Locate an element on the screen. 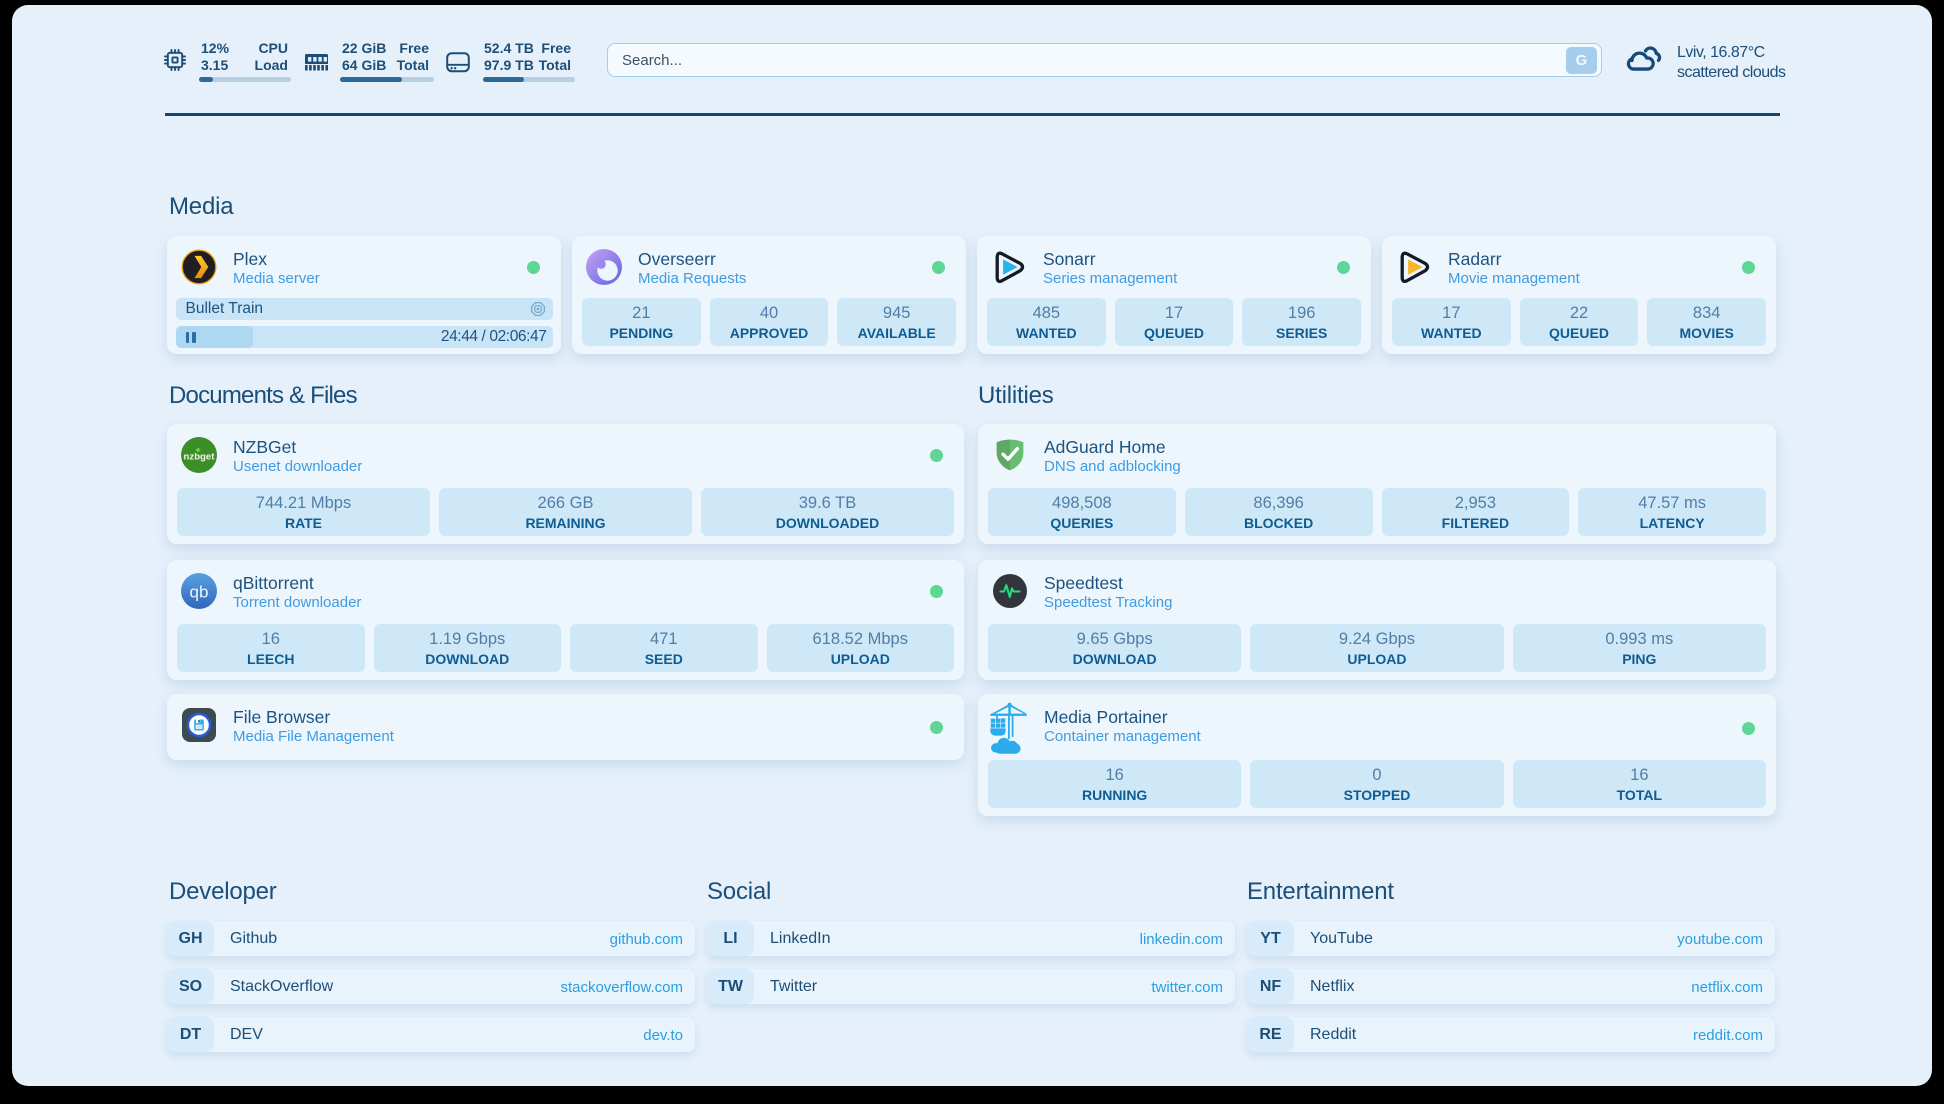 This screenshot has height=1104, width=1944. svg-text: nzbget is located at coordinates (200, 457).